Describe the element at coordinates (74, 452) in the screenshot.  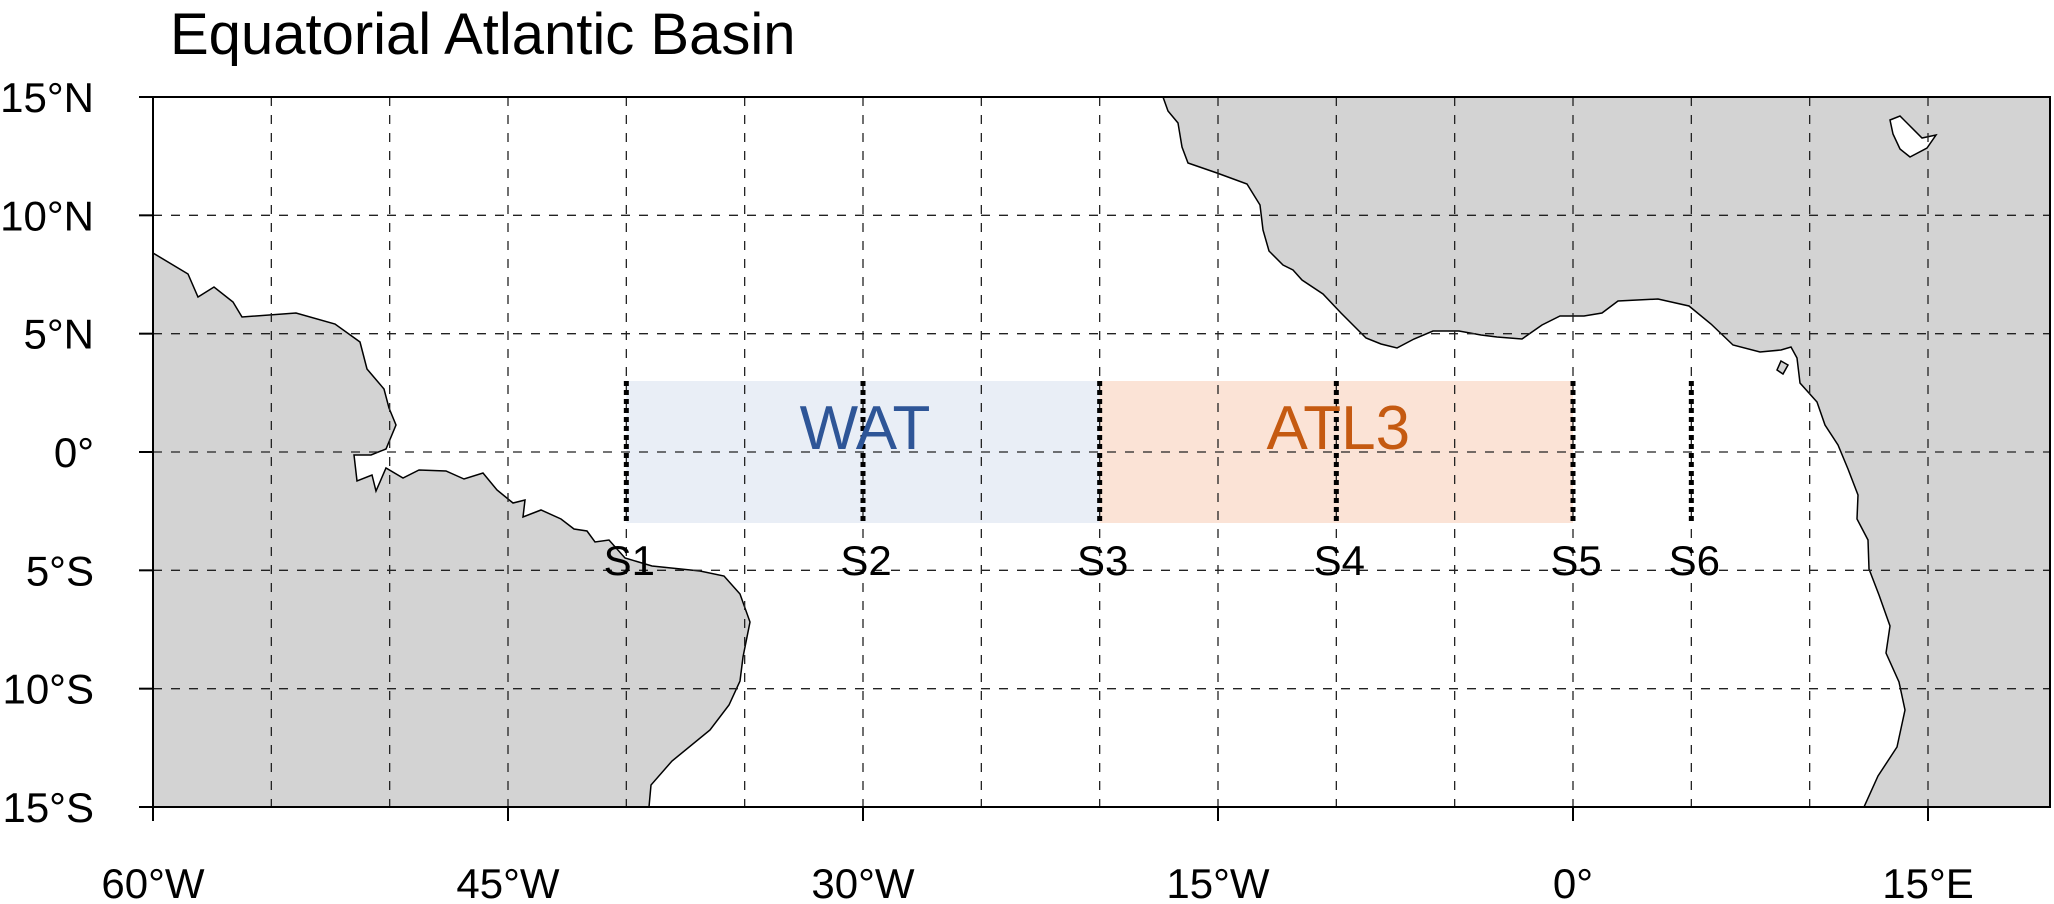
I see `y-tick-label: 0°` at that location.